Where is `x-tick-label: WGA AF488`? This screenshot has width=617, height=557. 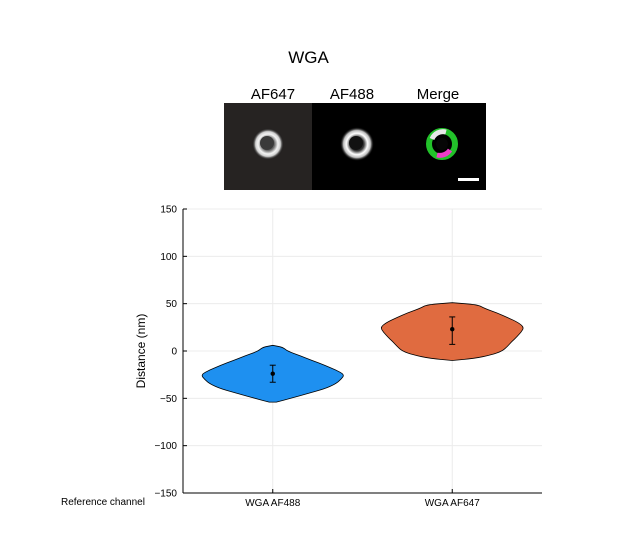
x-tick-label: WGA AF488 is located at coordinates (272, 503).